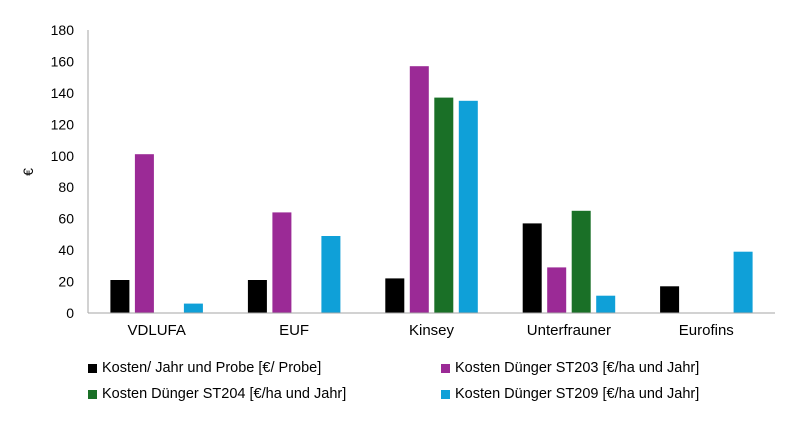 The image size is (795, 424). What do you see at coordinates (706, 330) in the screenshot?
I see `x-tick-label: Eurofins` at bounding box center [706, 330].